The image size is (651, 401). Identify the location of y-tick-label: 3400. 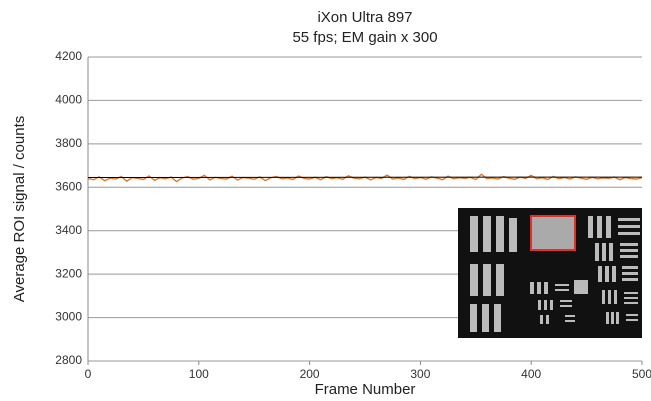
(68, 230).